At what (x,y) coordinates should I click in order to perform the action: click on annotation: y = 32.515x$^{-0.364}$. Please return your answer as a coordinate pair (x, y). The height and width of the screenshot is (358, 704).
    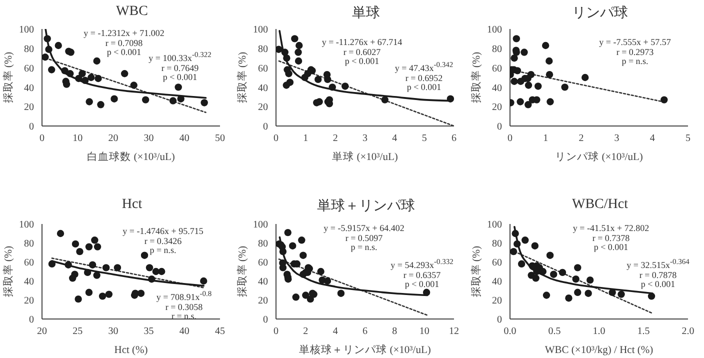
    Looking at the image, I should click on (658, 263).